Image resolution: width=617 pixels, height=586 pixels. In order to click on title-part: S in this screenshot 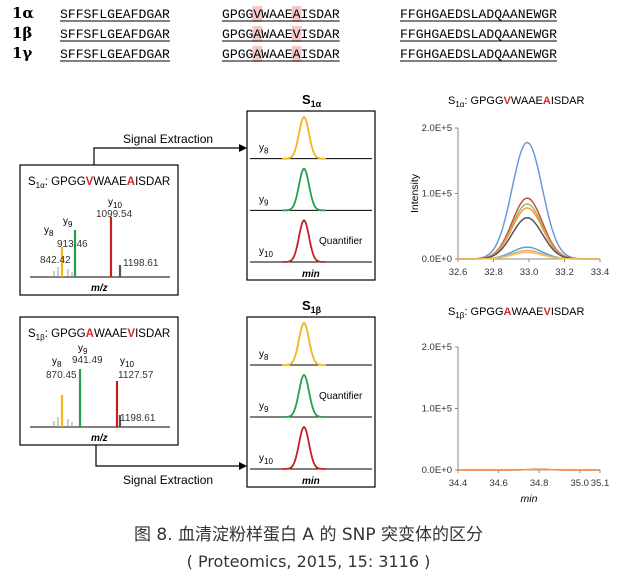, I will do `click(451, 101)`.